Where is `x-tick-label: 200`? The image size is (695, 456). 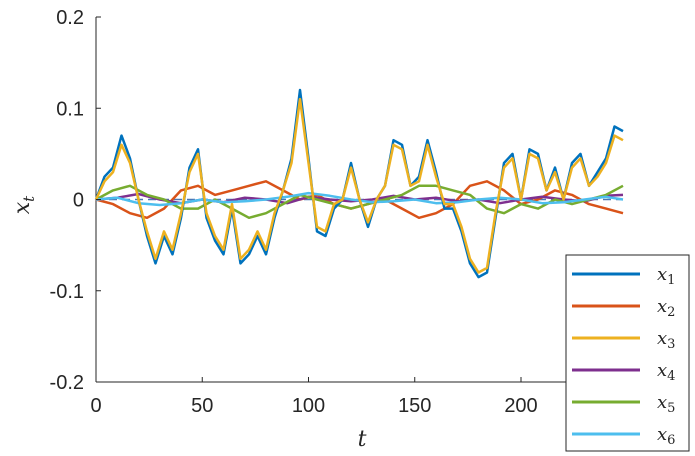 x-tick-label: 200 is located at coordinates (520, 406).